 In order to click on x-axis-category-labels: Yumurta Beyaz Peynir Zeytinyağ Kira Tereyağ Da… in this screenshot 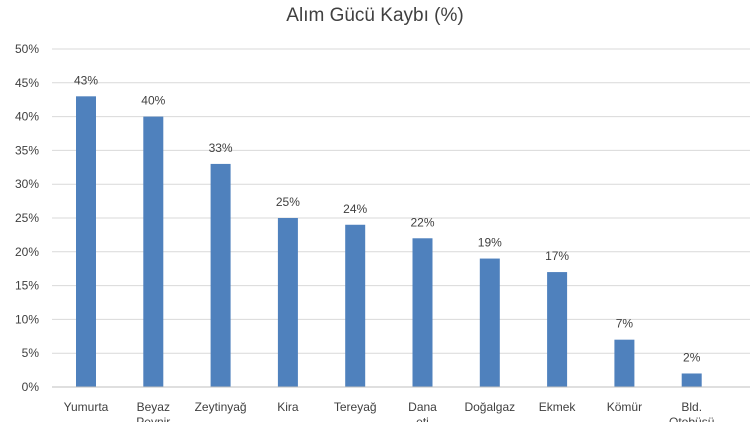, I will do `click(389, 411)`.